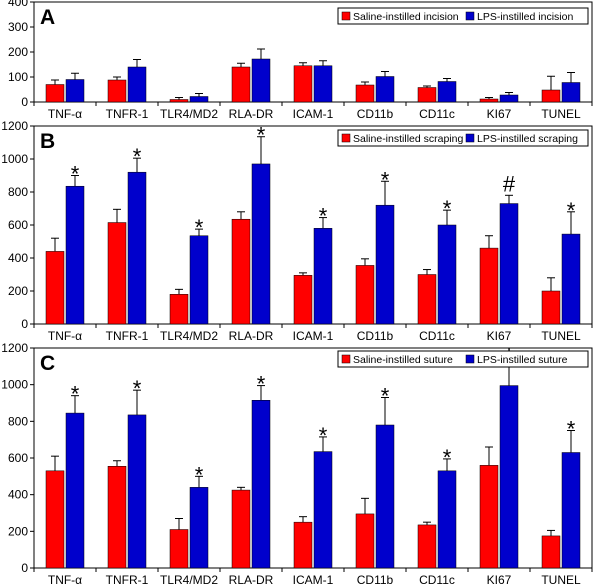 The image size is (597, 586). What do you see at coordinates (47, 17) in the screenshot?
I see `panel-label: A` at bounding box center [47, 17].